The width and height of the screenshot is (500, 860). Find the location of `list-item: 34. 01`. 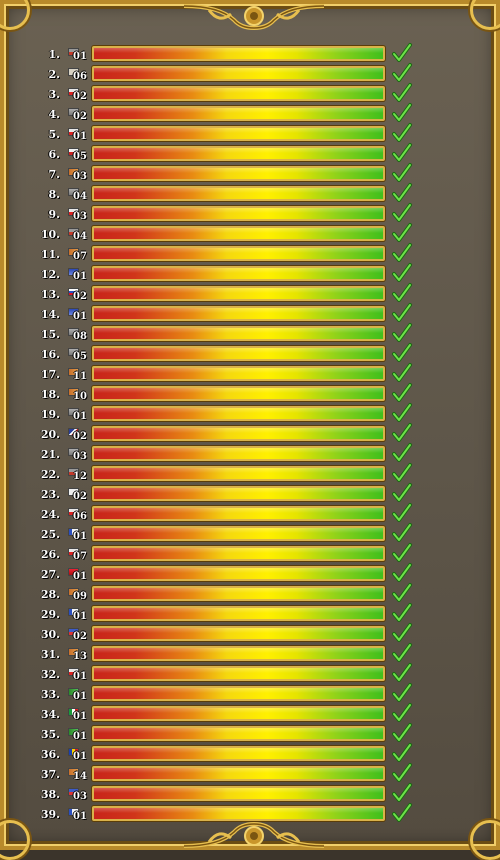

list-item: 34. 01 is located at coordinates (250, 714).